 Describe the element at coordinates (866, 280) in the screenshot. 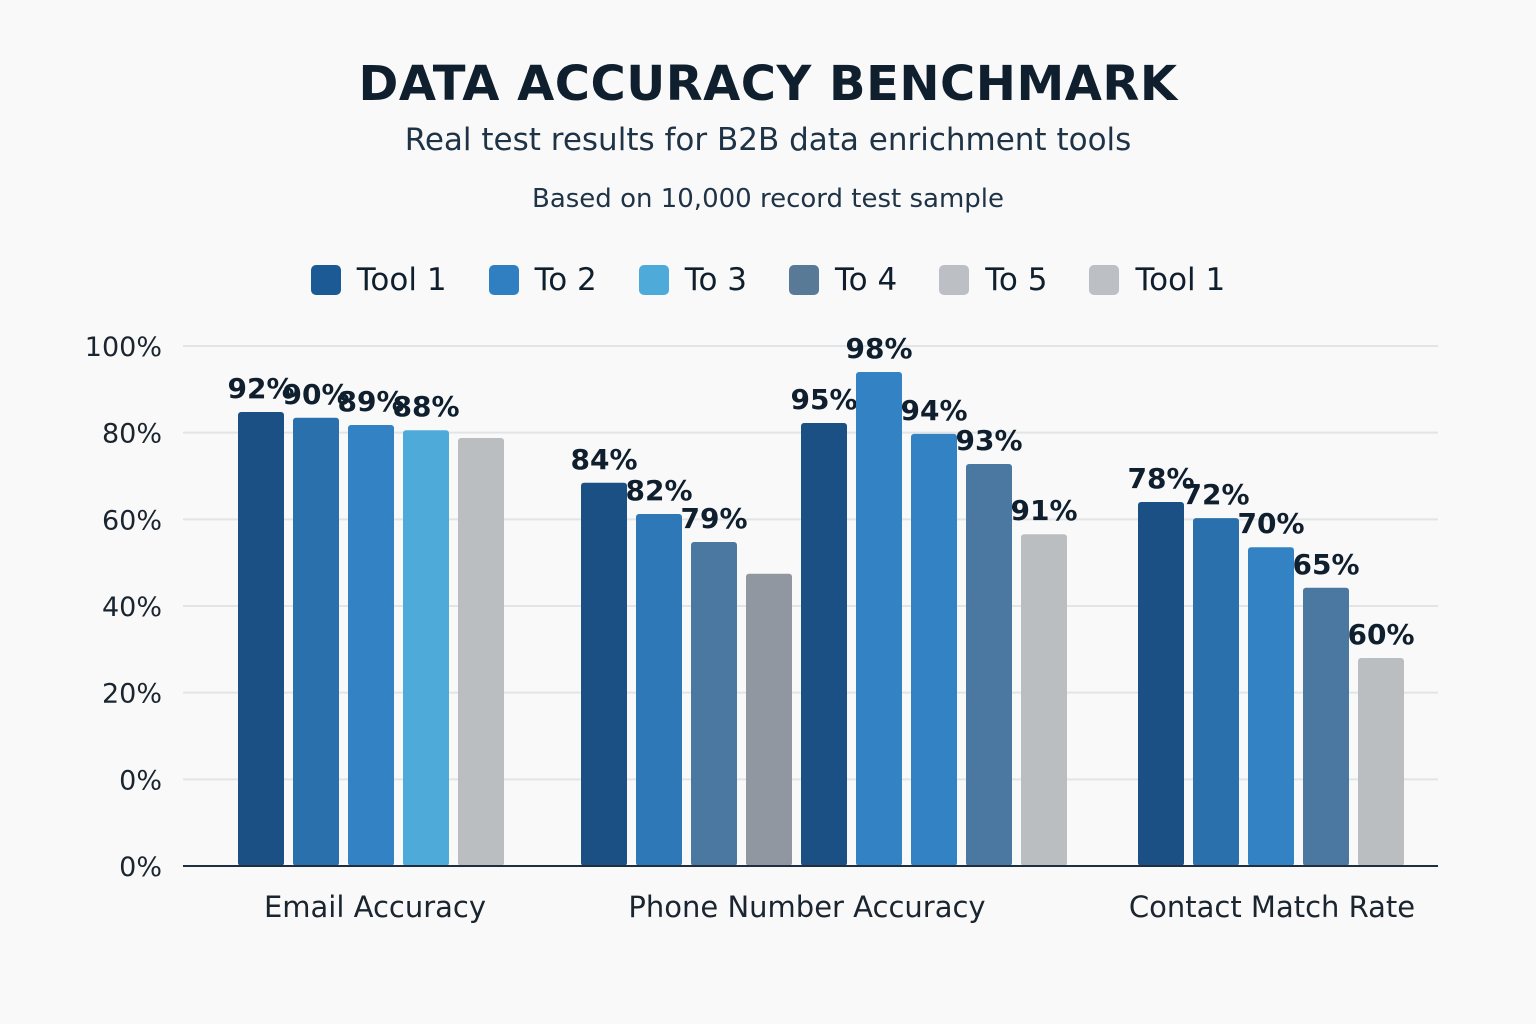

I see `legend-label: To 4` at that location.